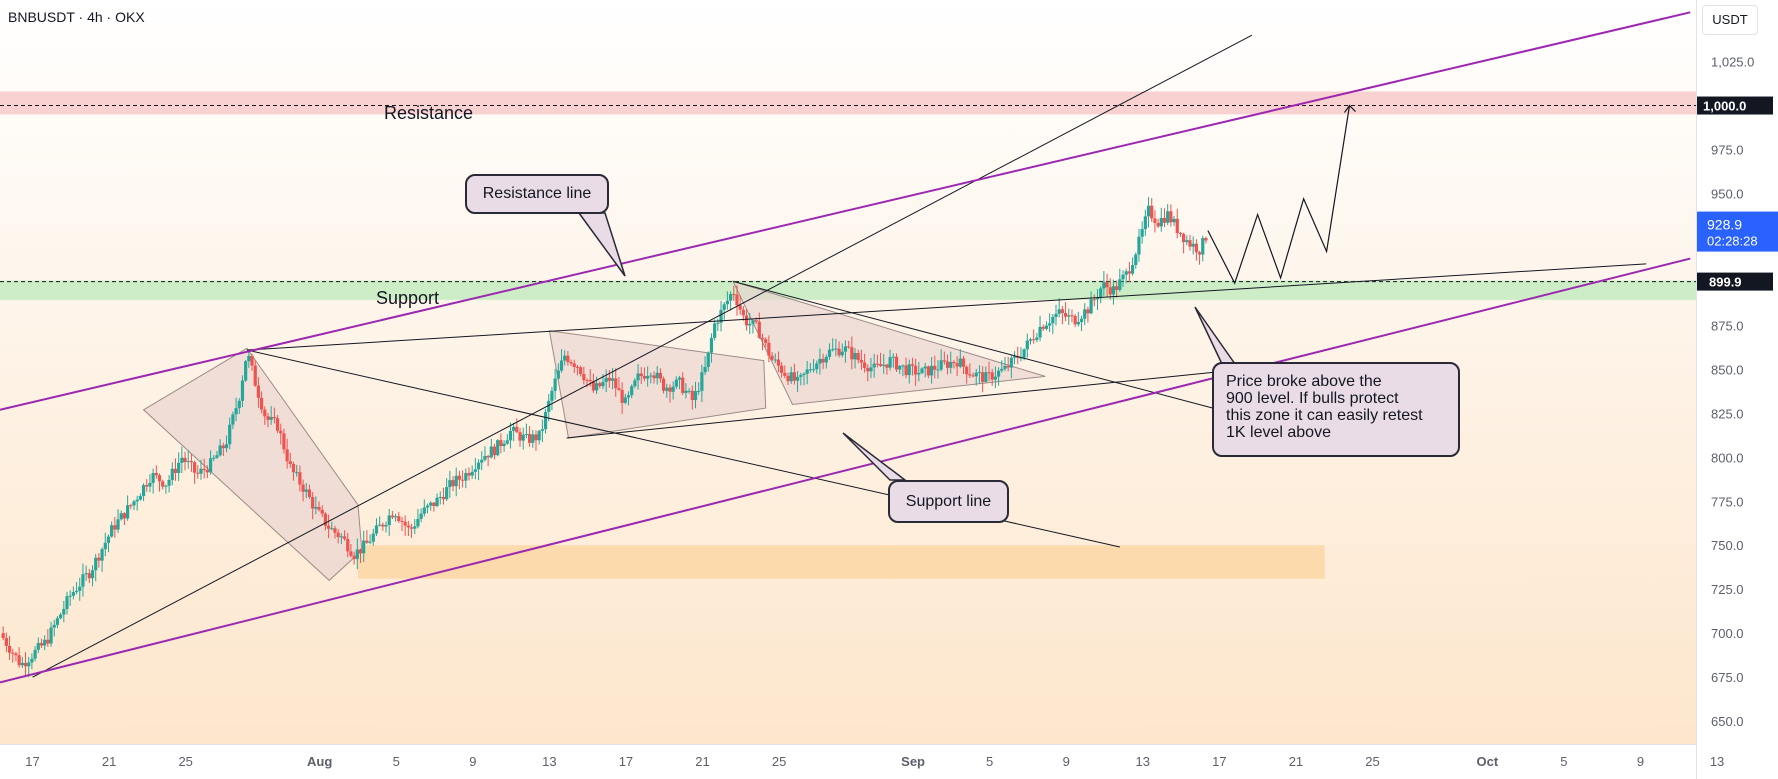 The width and height of the screenshot is (1778, 779). Describe the element at coordinates (396, 761) in the screenshot. I see `time-tick-label: 5` at that location.